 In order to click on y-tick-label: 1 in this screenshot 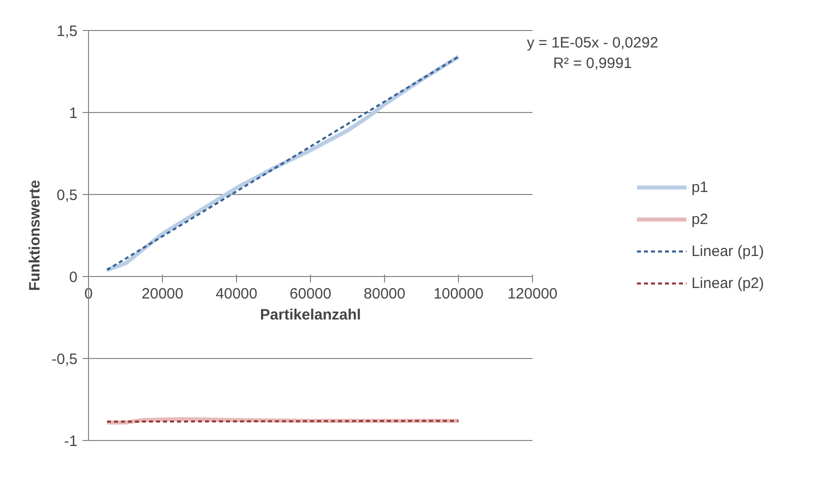, I will do `click(73, 113)`.